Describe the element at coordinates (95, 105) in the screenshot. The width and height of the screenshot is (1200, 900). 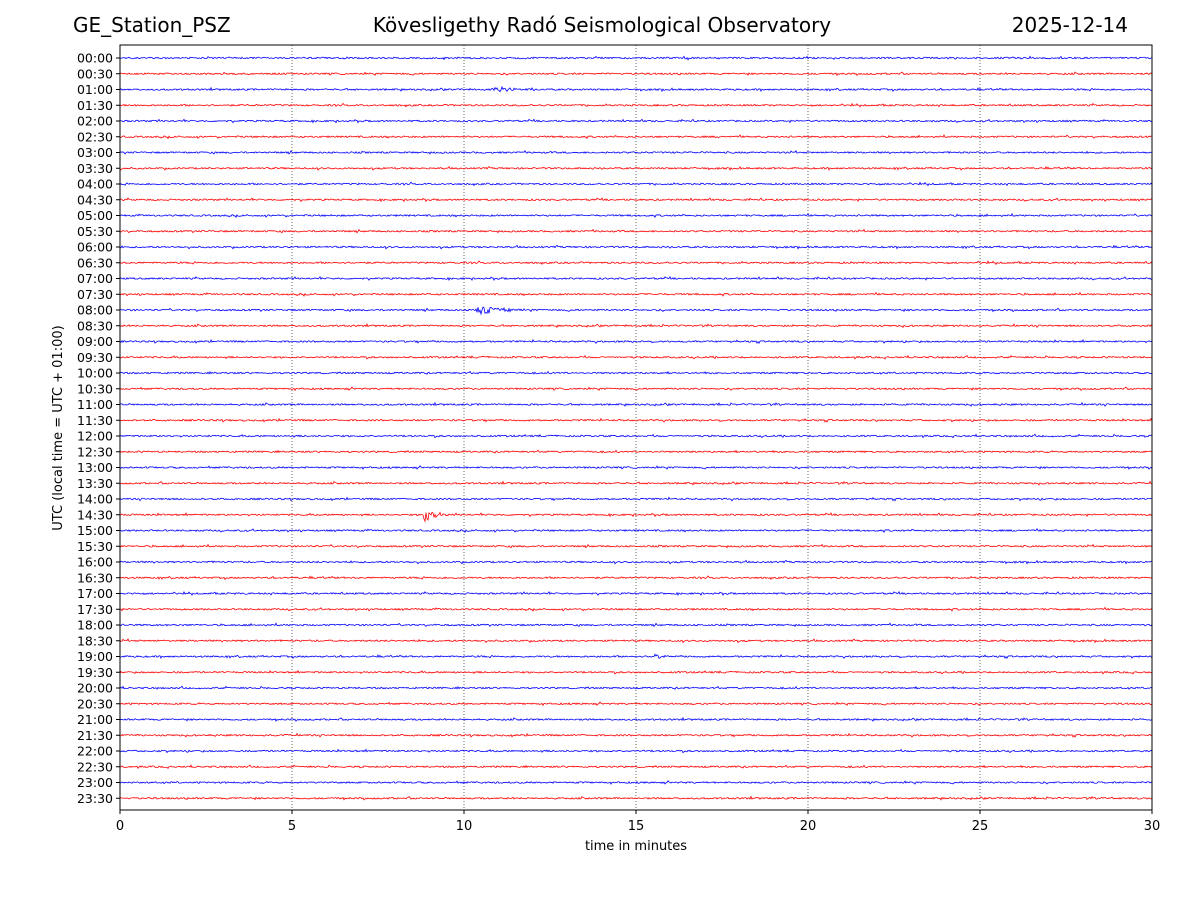
I see `y-tick-label: 01:30` at that location.